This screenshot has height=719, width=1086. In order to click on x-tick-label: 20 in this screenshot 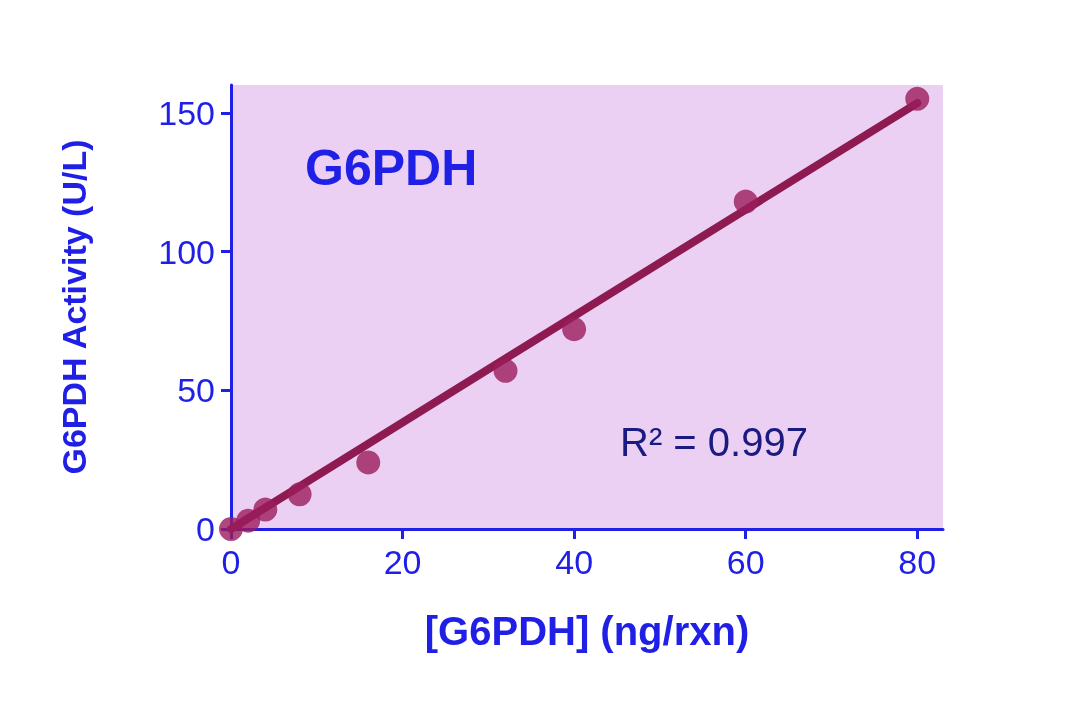, I will do `click(402, 562)`.